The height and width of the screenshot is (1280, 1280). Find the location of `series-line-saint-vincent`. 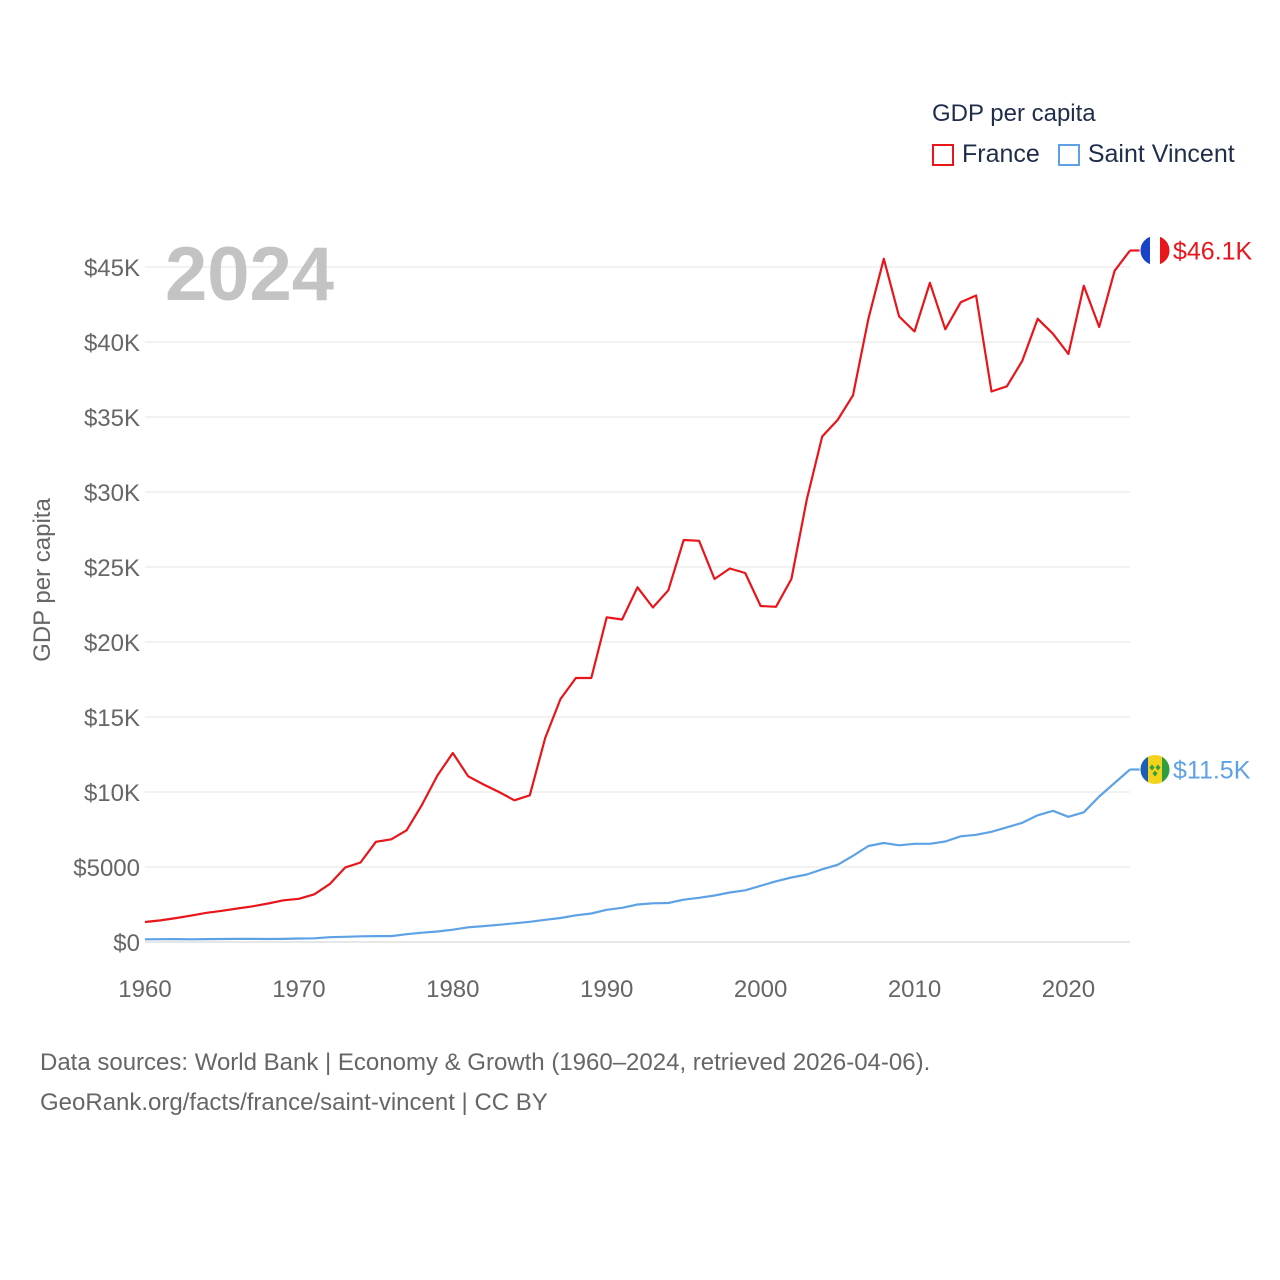

series-line-saint-vincent is located at coordinates (637, 854).